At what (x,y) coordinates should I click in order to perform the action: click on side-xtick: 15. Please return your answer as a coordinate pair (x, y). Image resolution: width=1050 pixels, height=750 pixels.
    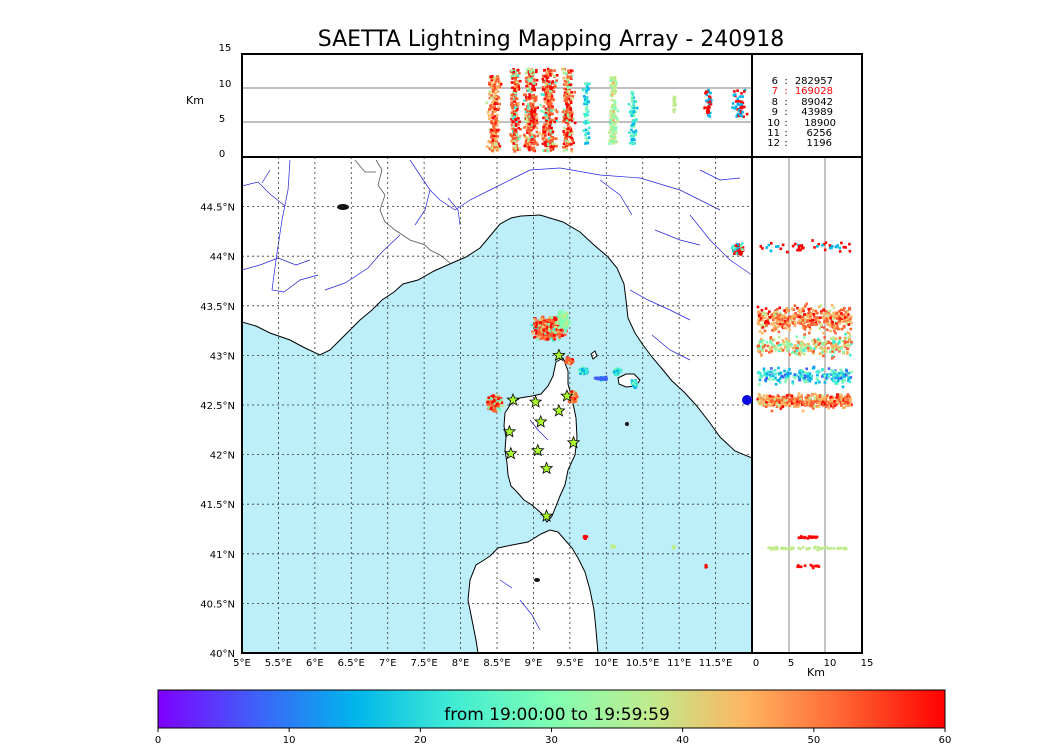
    Looking at the image, I should click on (867, 663).